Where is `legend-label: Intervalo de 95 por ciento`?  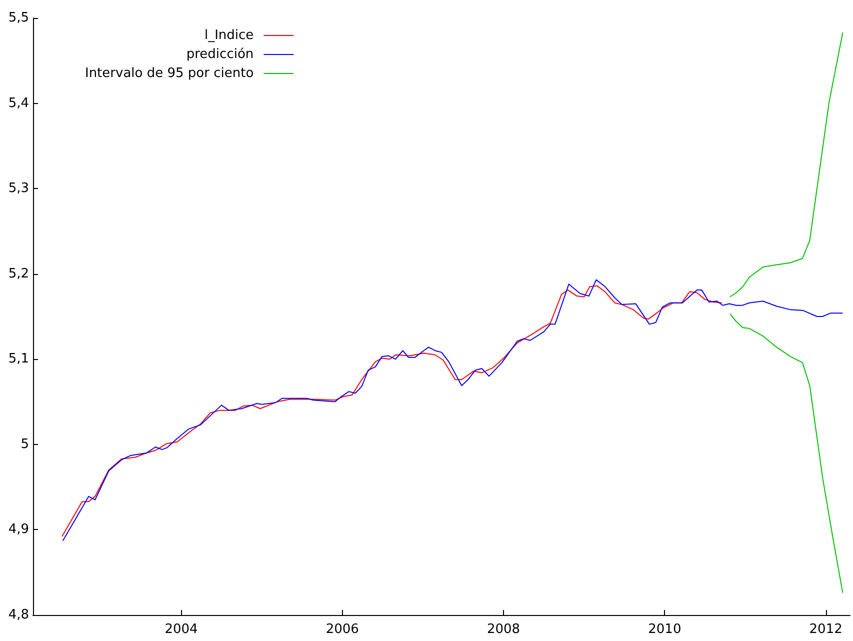
legend-label: Intervalo de 95 por ciento is located at coordinates (169, 73).